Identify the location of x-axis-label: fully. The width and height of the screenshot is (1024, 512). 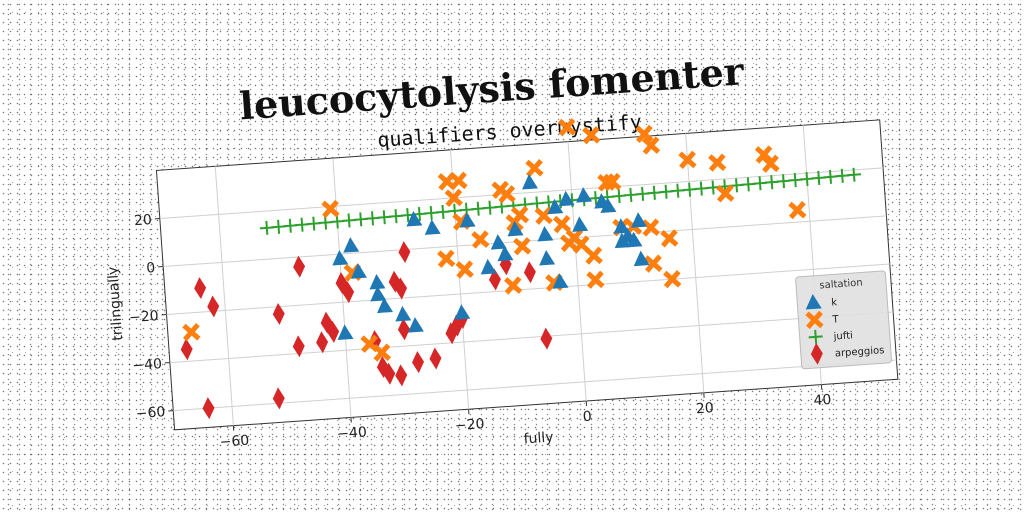
(538, 438).